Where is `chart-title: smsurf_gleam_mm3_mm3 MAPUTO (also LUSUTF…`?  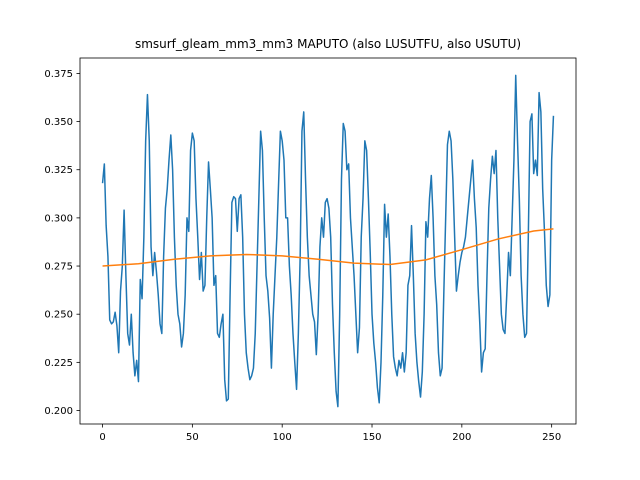
chart-title: smsurf_gleam_mm3_mm3 MAPUTO (also LUSUTF… is located at coordinates (328, 44).